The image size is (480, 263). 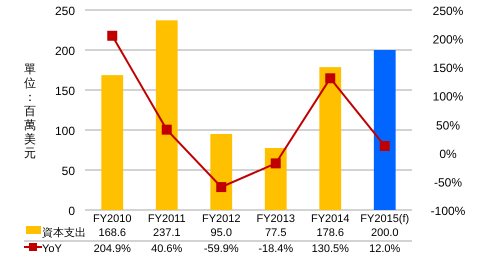 What do you see at coordinates (65, 131) in the screenshot?
I see `y-tick-label: 100` at bounding box center [65, 131].